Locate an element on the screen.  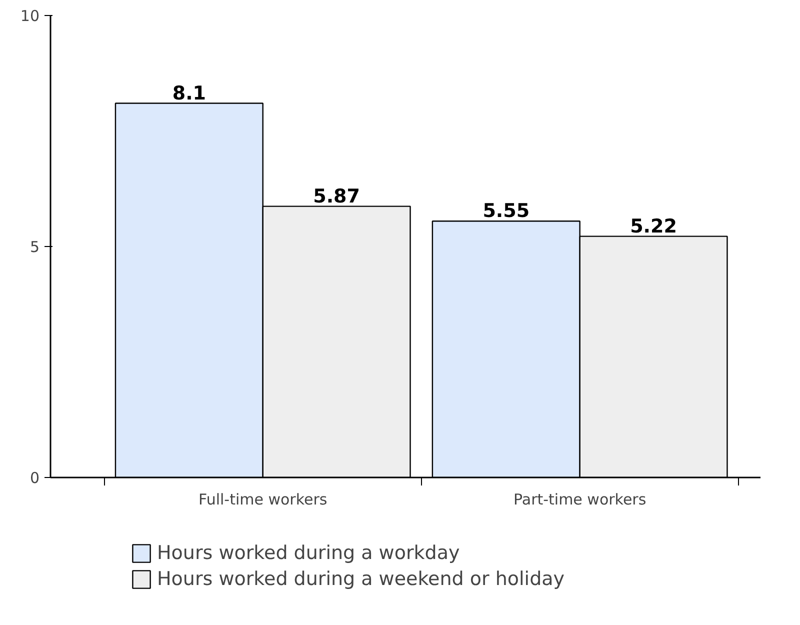
data-label: 5.55 is located at coordinates (506, 211).